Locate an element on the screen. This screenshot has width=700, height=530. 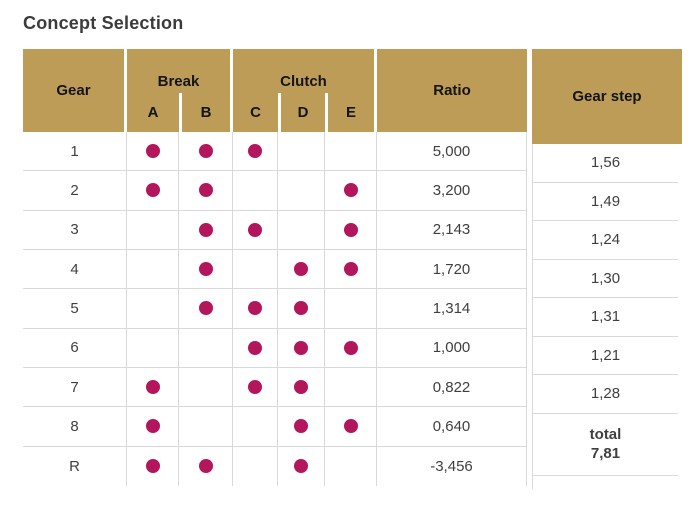
table-row: 7 0,822 is located at coordinates (275, 387).